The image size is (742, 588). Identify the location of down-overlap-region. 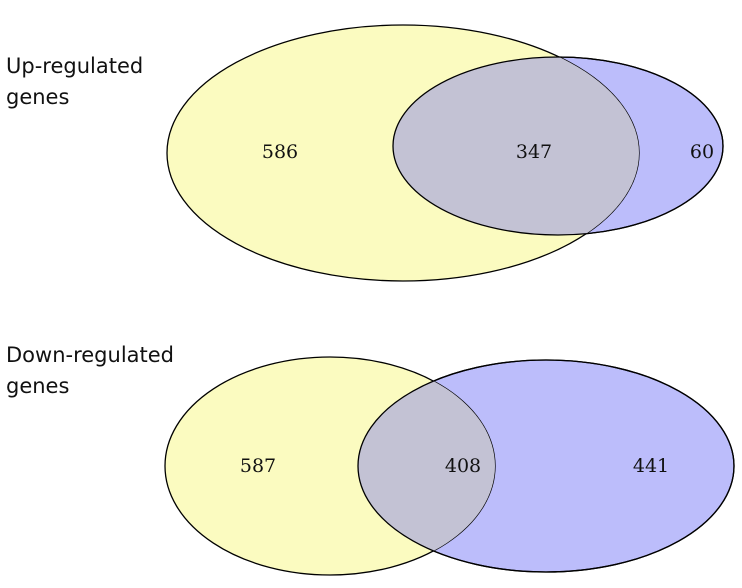
(426, 466).